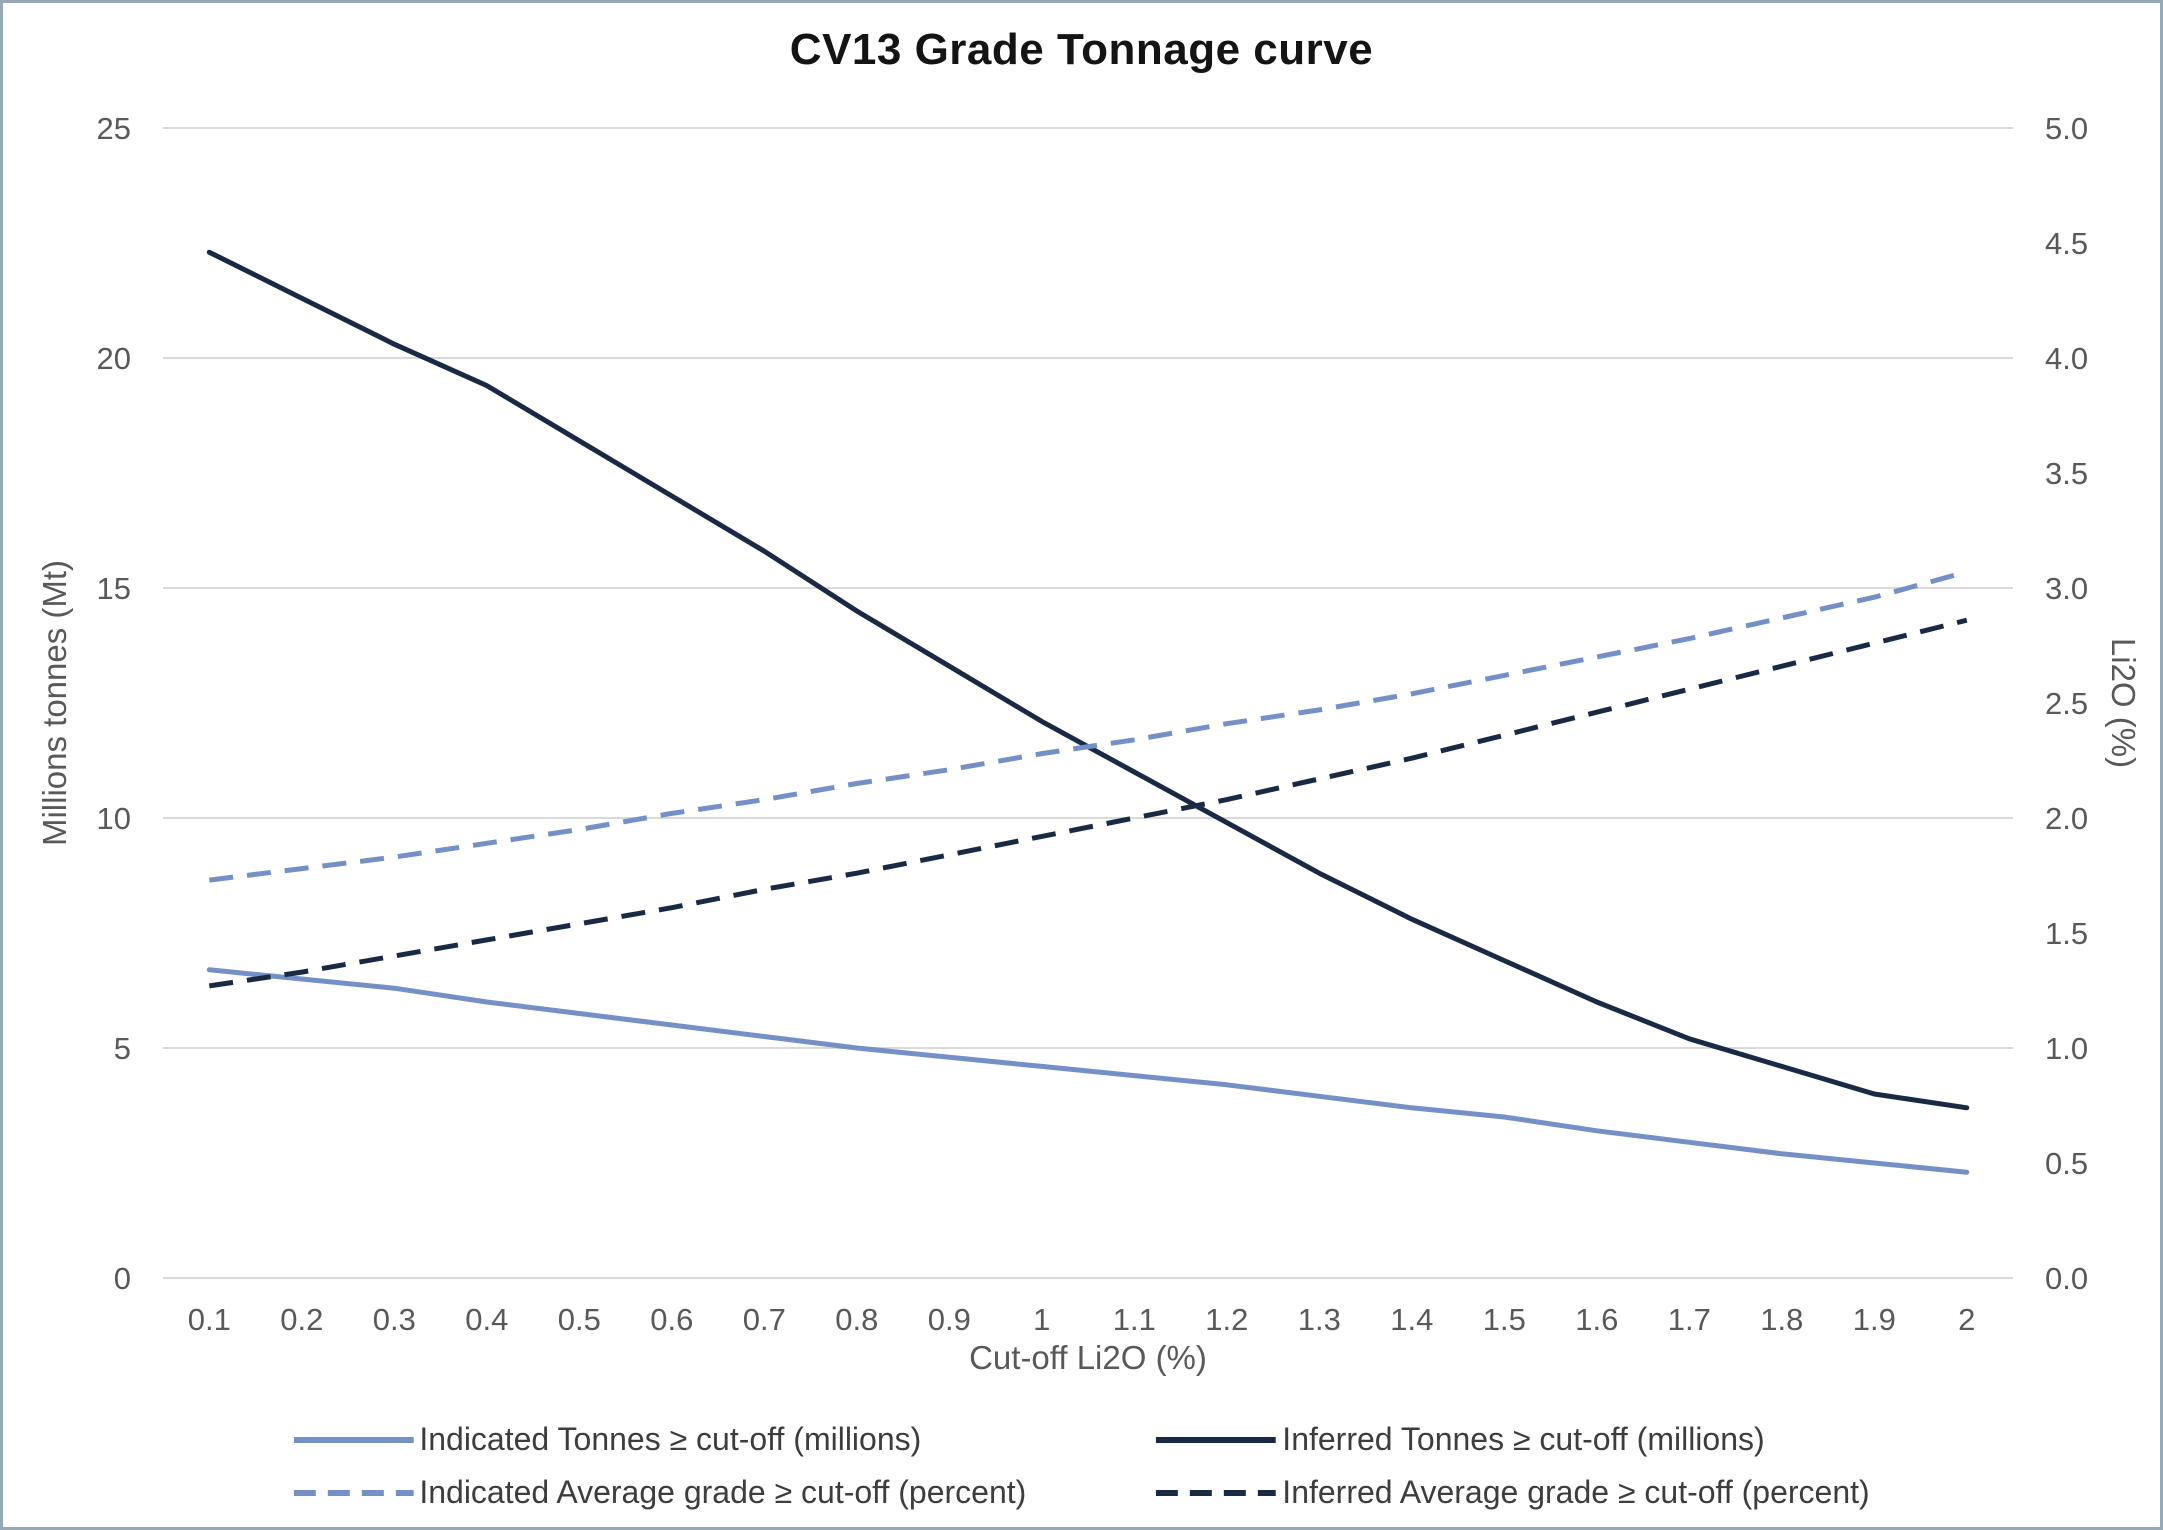  I want to click on svg-text: 2.5, so click(2066, 703).